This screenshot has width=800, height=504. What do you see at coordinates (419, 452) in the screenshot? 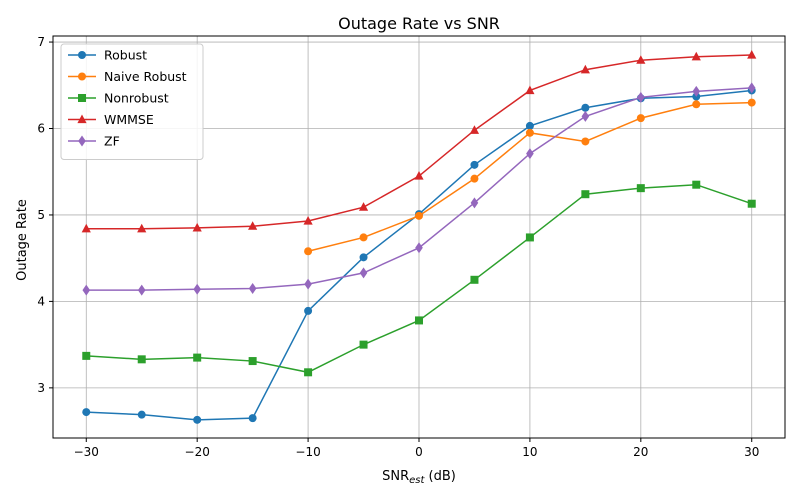
I see `x-tick-label: 0` at bounding box center [419, 452].